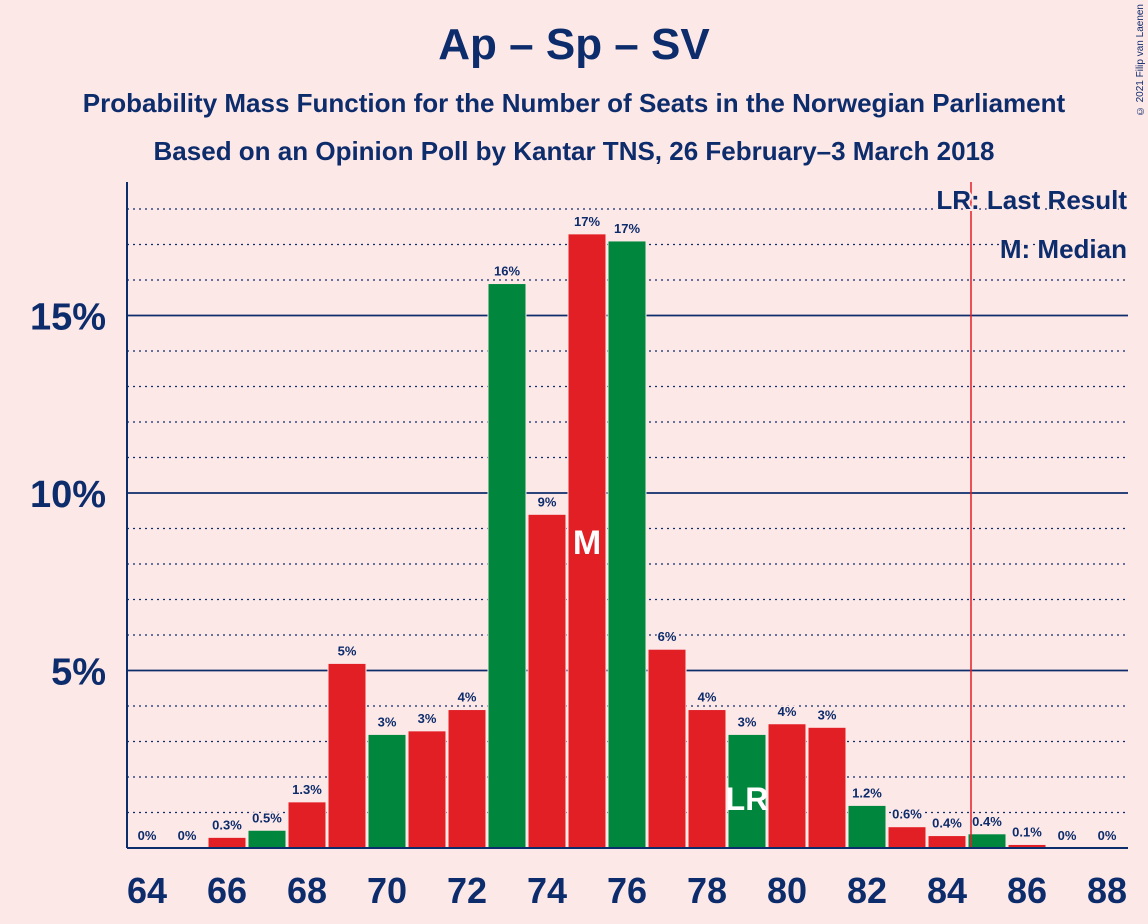 The height and width of the screenshot is (924, 1148). I want to click on y-tick-label: 5%, so click(78, 673).